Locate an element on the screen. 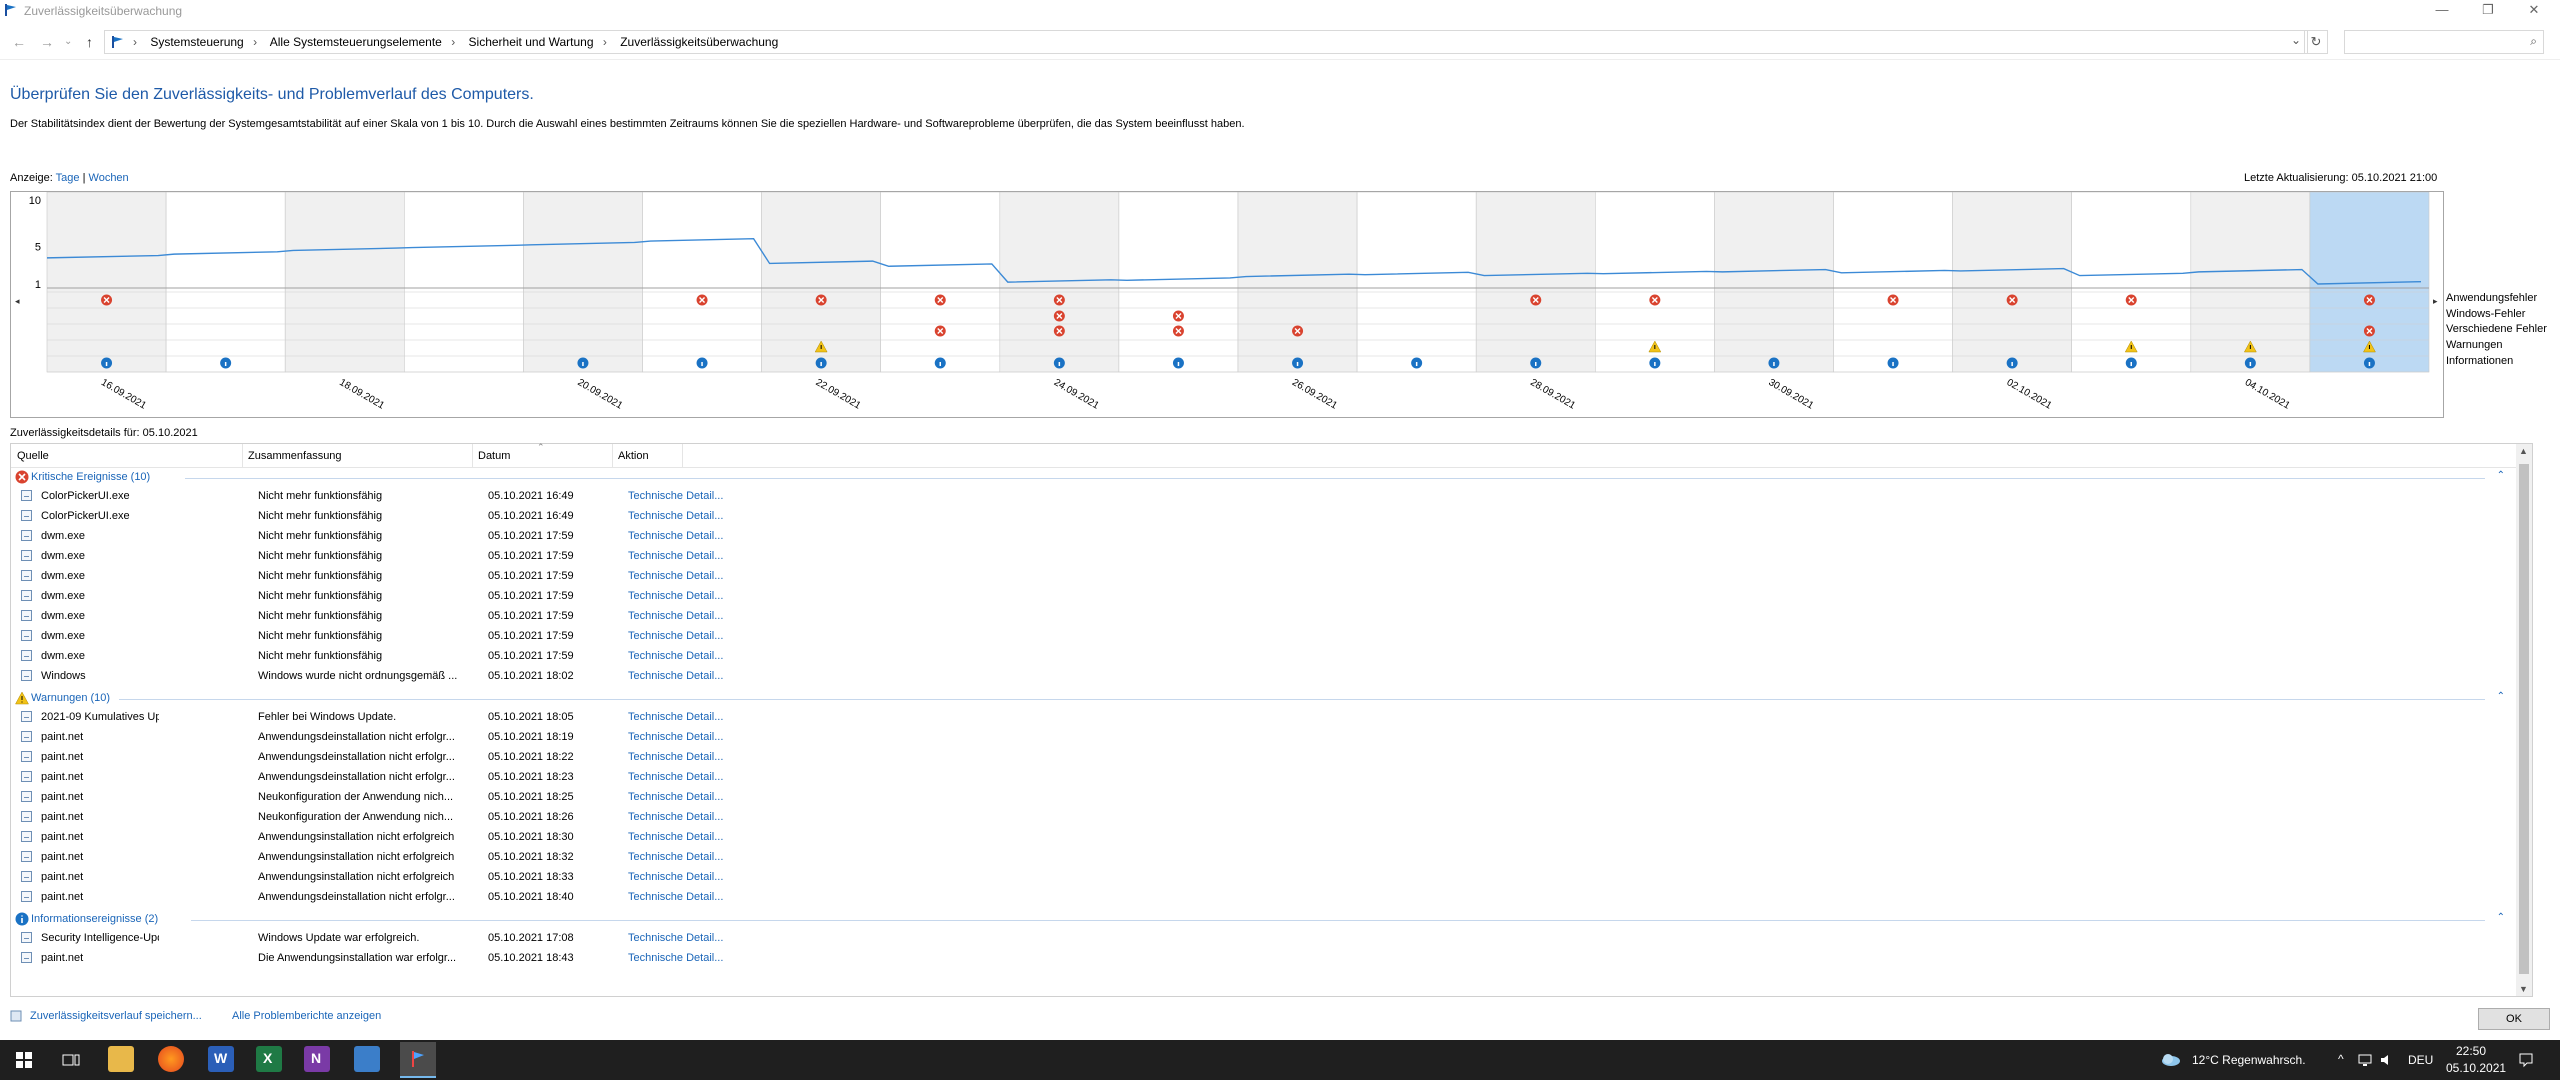 The height and width of the screenshot is (1080, 2560). scroll-up-icon: ▲ is located at coordinates (2523, 451).